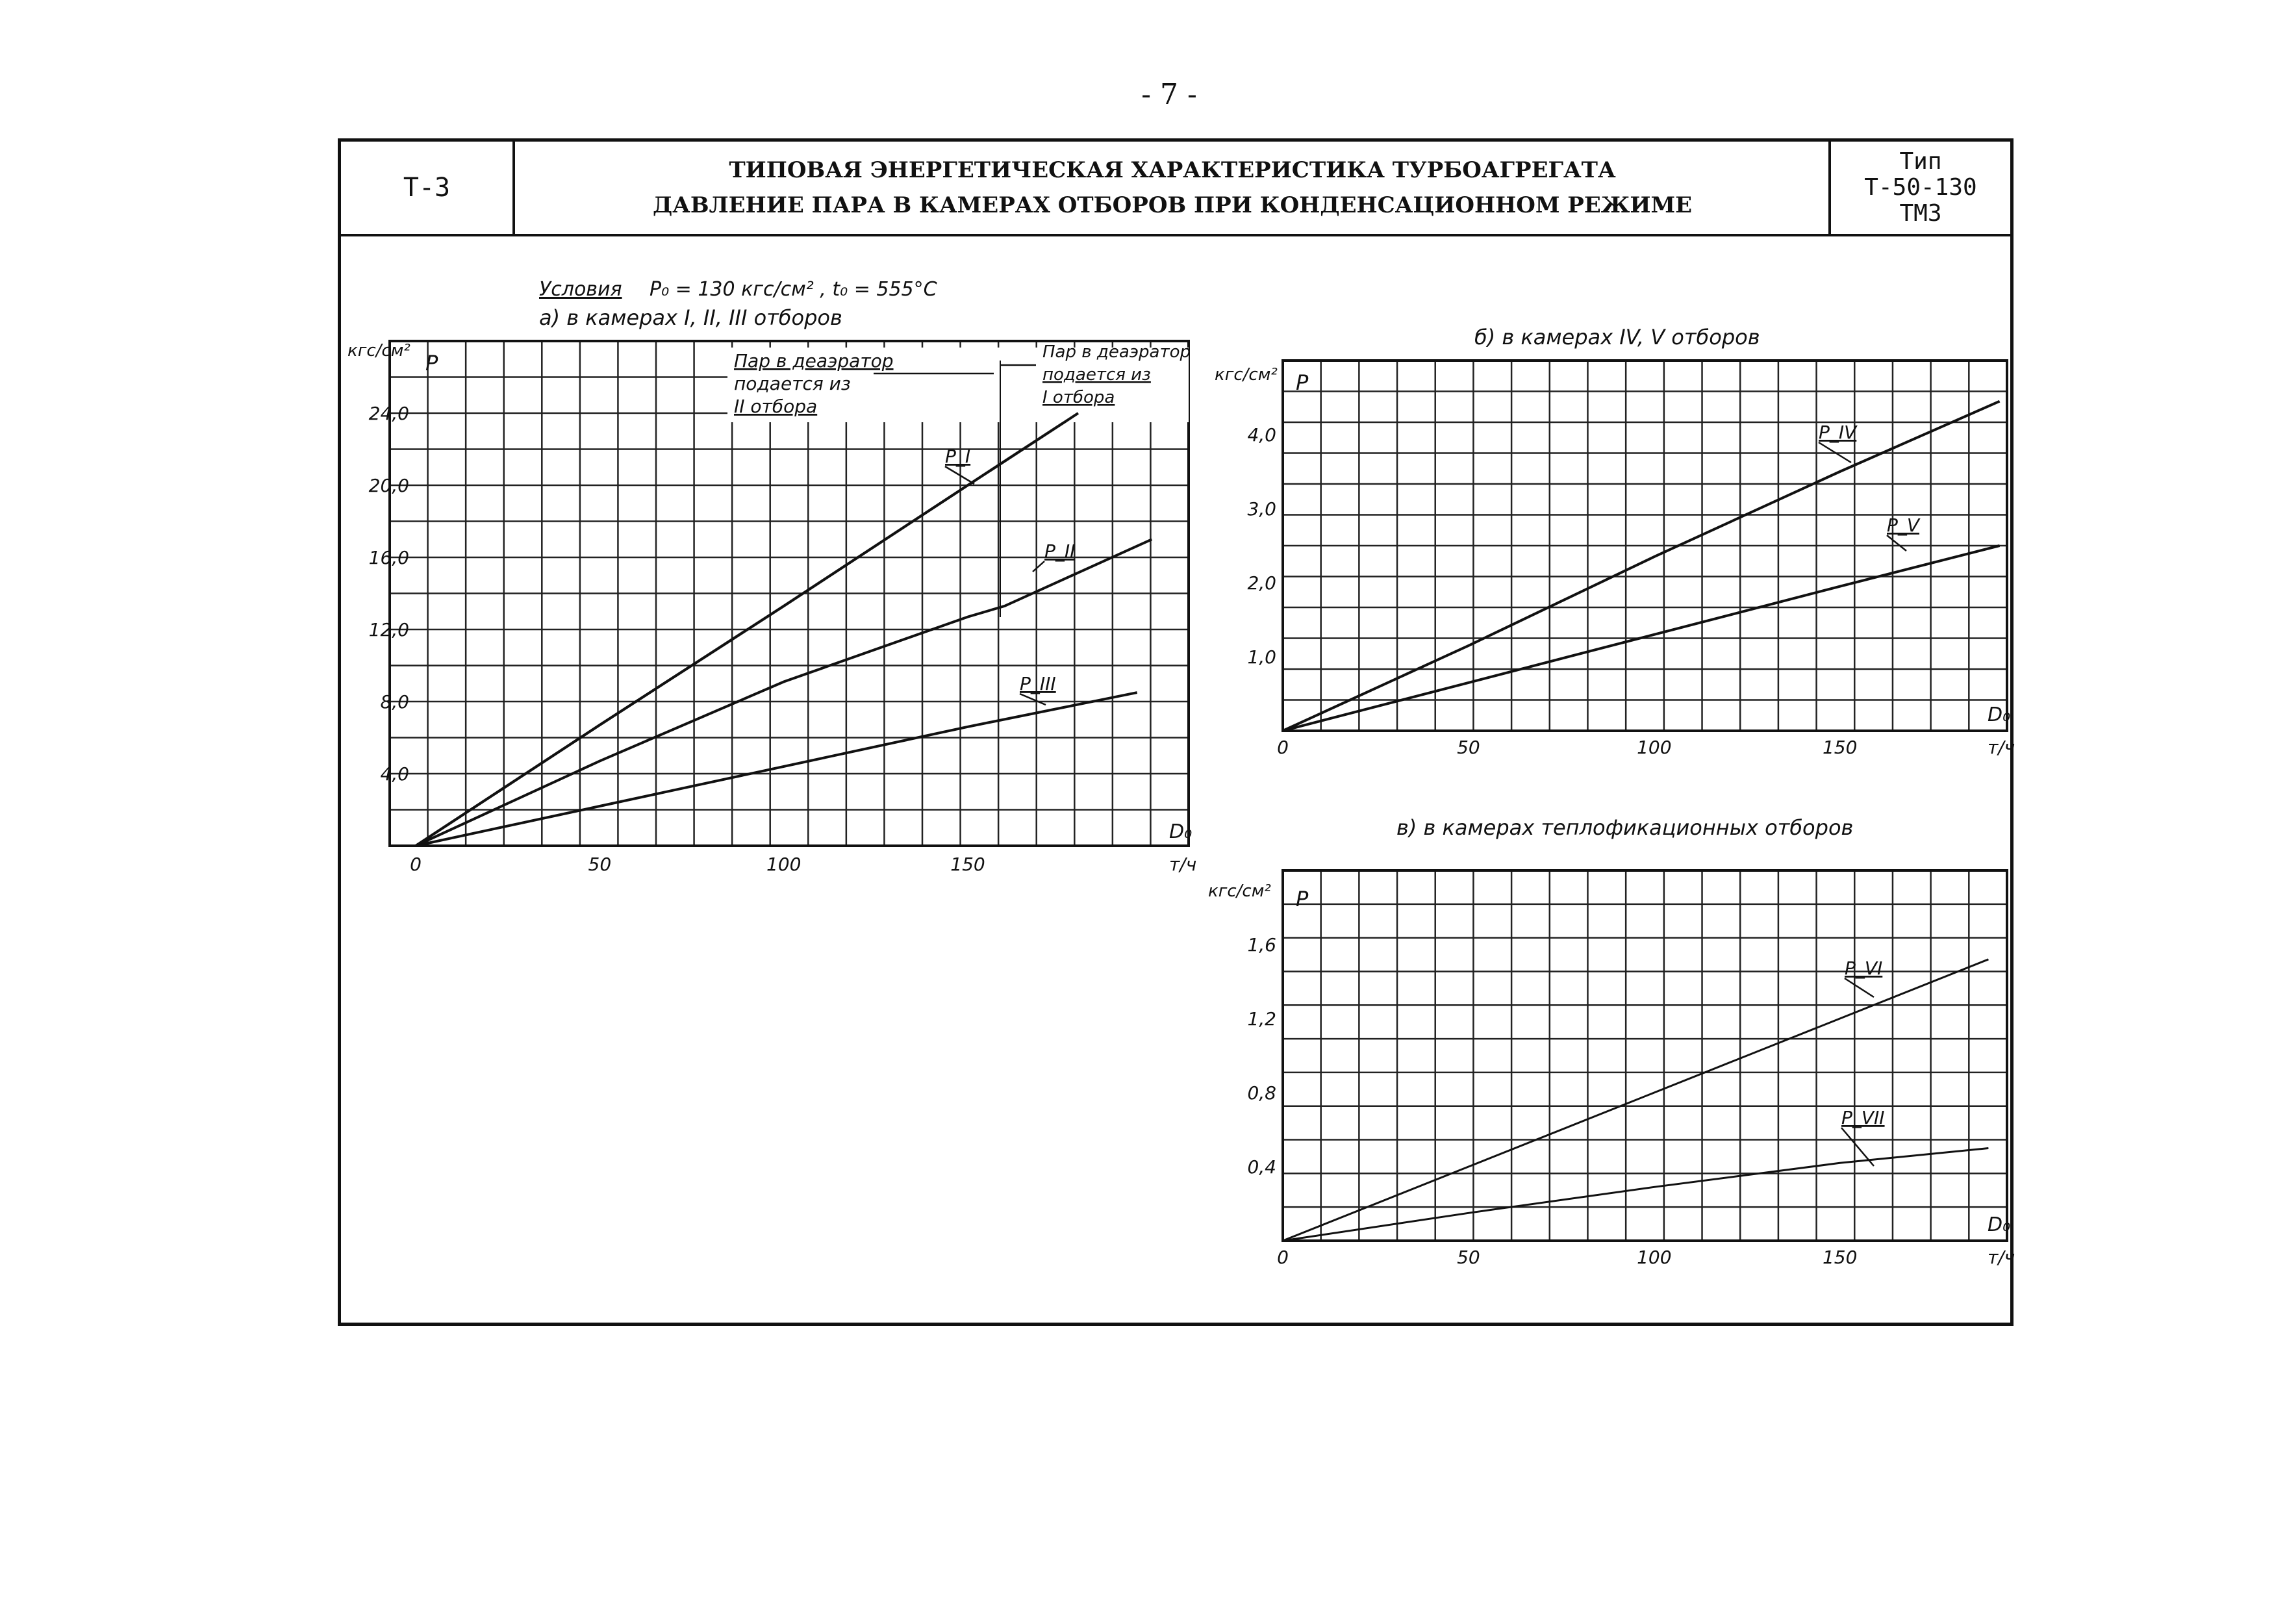 The width and height of the screenshot is (2285, 1624). I want to click on conditions-values: P₀ = 130 кгс/см² , t₀ = 555°C, so click(793, 289).